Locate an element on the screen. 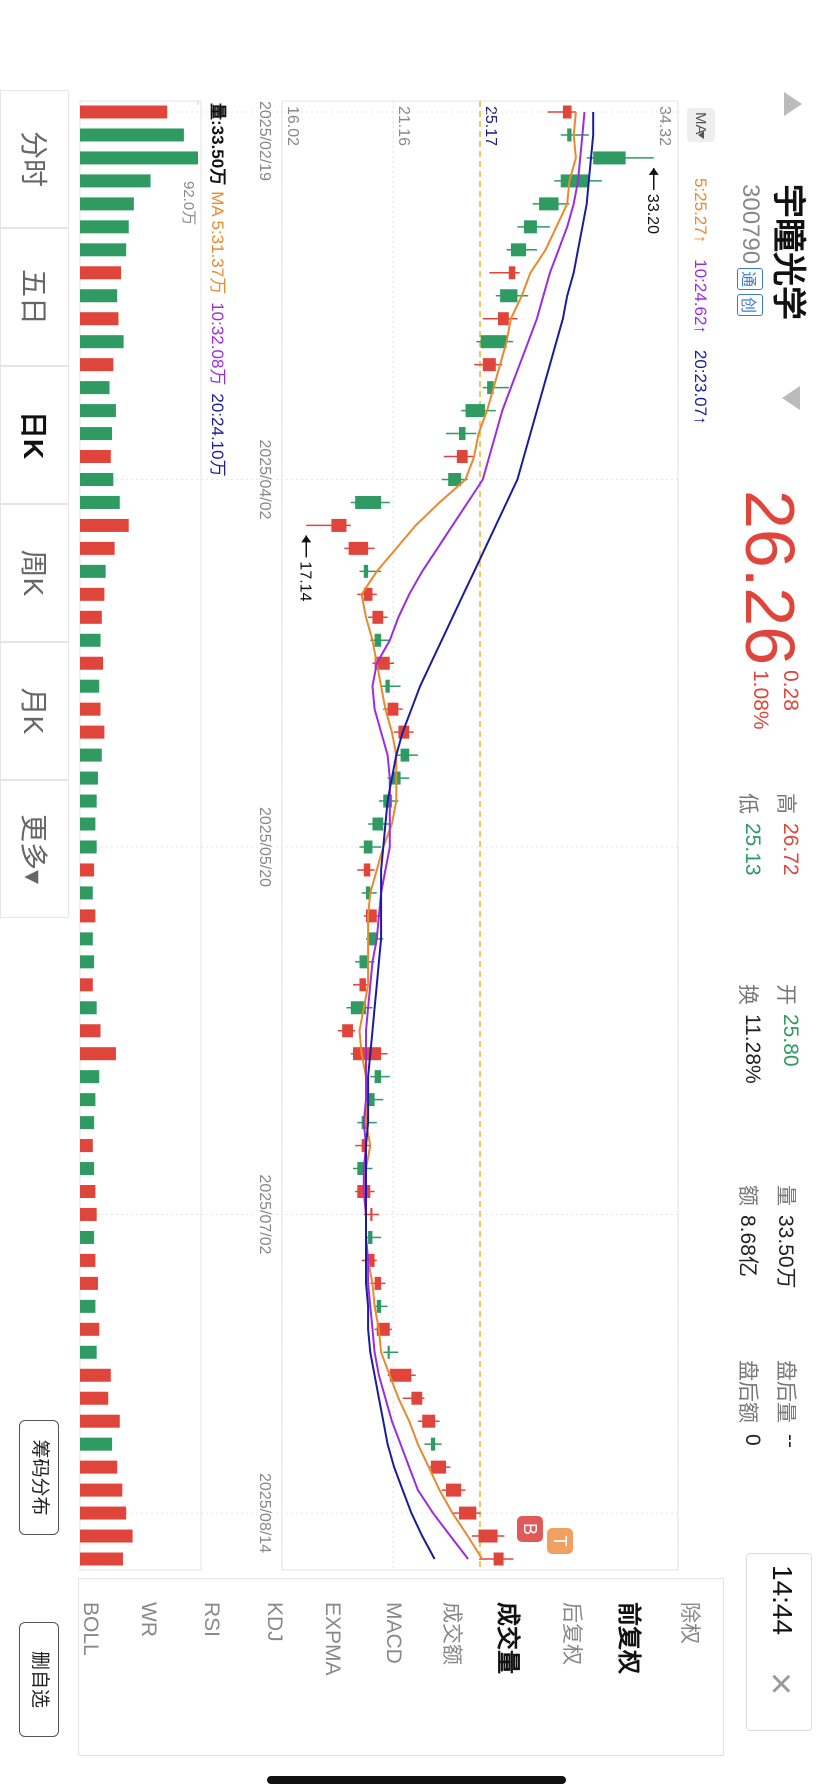 The height and width of the screenshot is (1792, 828). indicator-option: 除权 is located at coordinates (689, 1623).